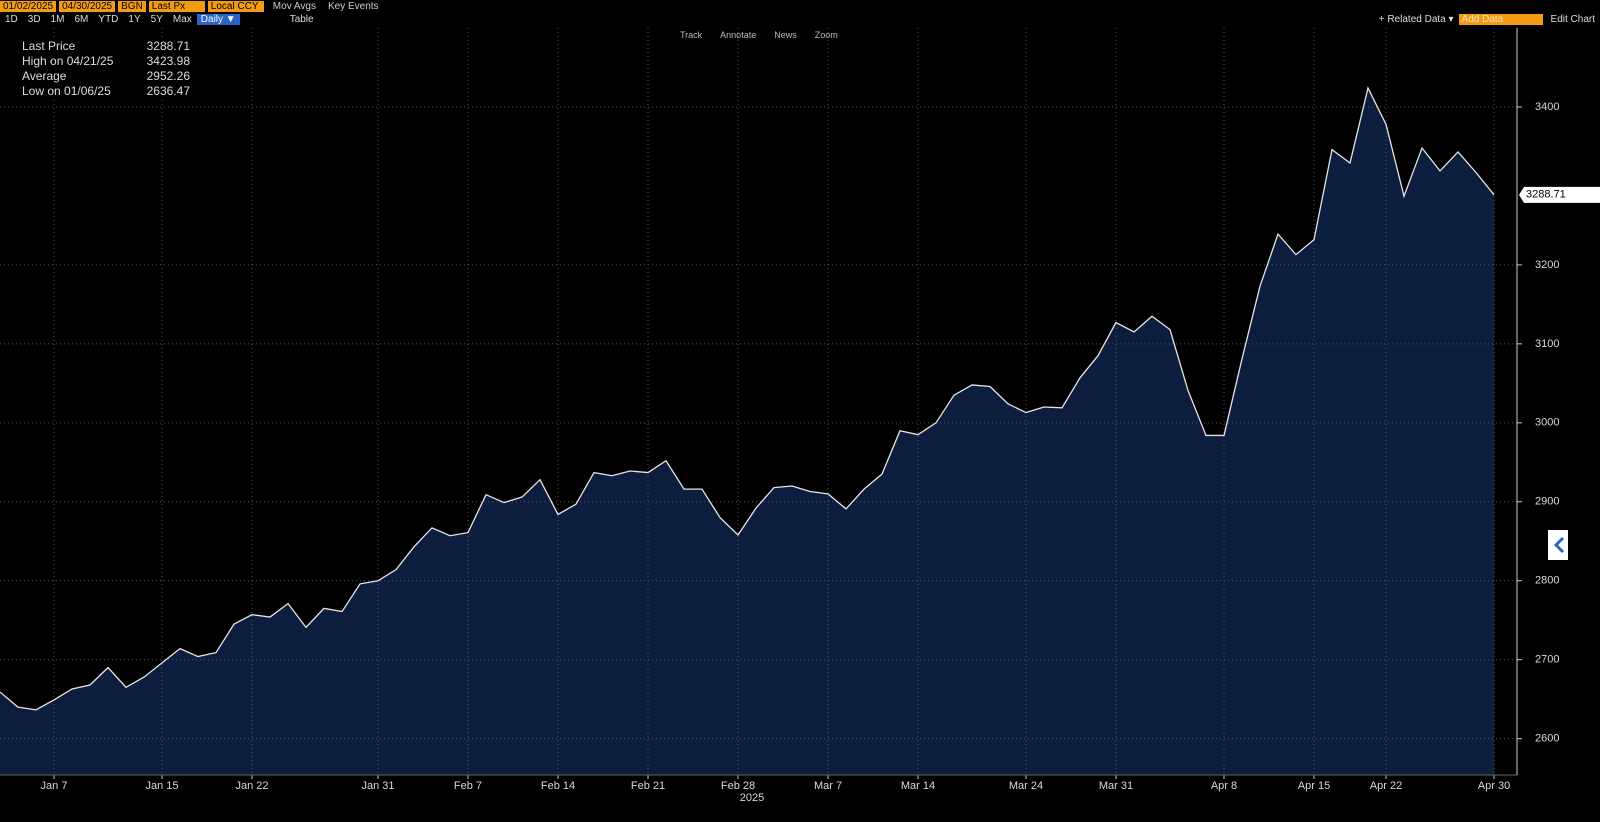 The height and width of the screenshot is (822, 1600). I want to click on range-button: 1Y, so click(134, 19).